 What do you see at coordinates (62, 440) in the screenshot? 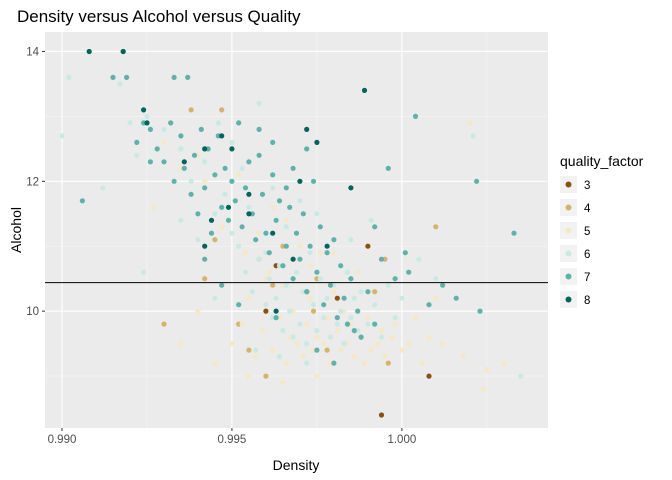
I see `x-tick-label: 0.990` at bounding box center [62, 440].